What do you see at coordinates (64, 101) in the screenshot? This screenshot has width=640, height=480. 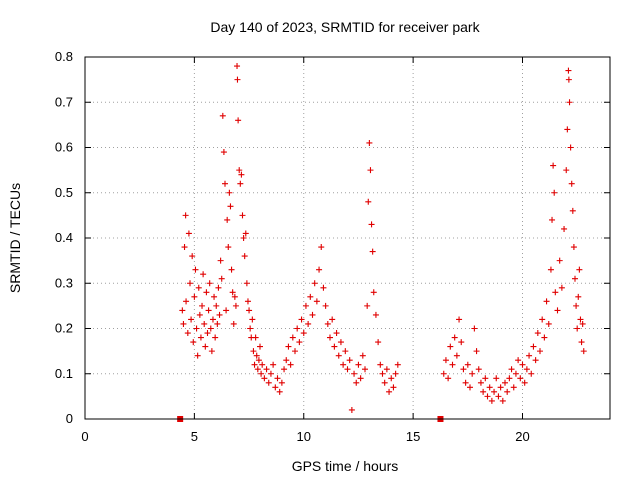 I see `y-tick-label: 0.7` at bounding box center [64, 101].